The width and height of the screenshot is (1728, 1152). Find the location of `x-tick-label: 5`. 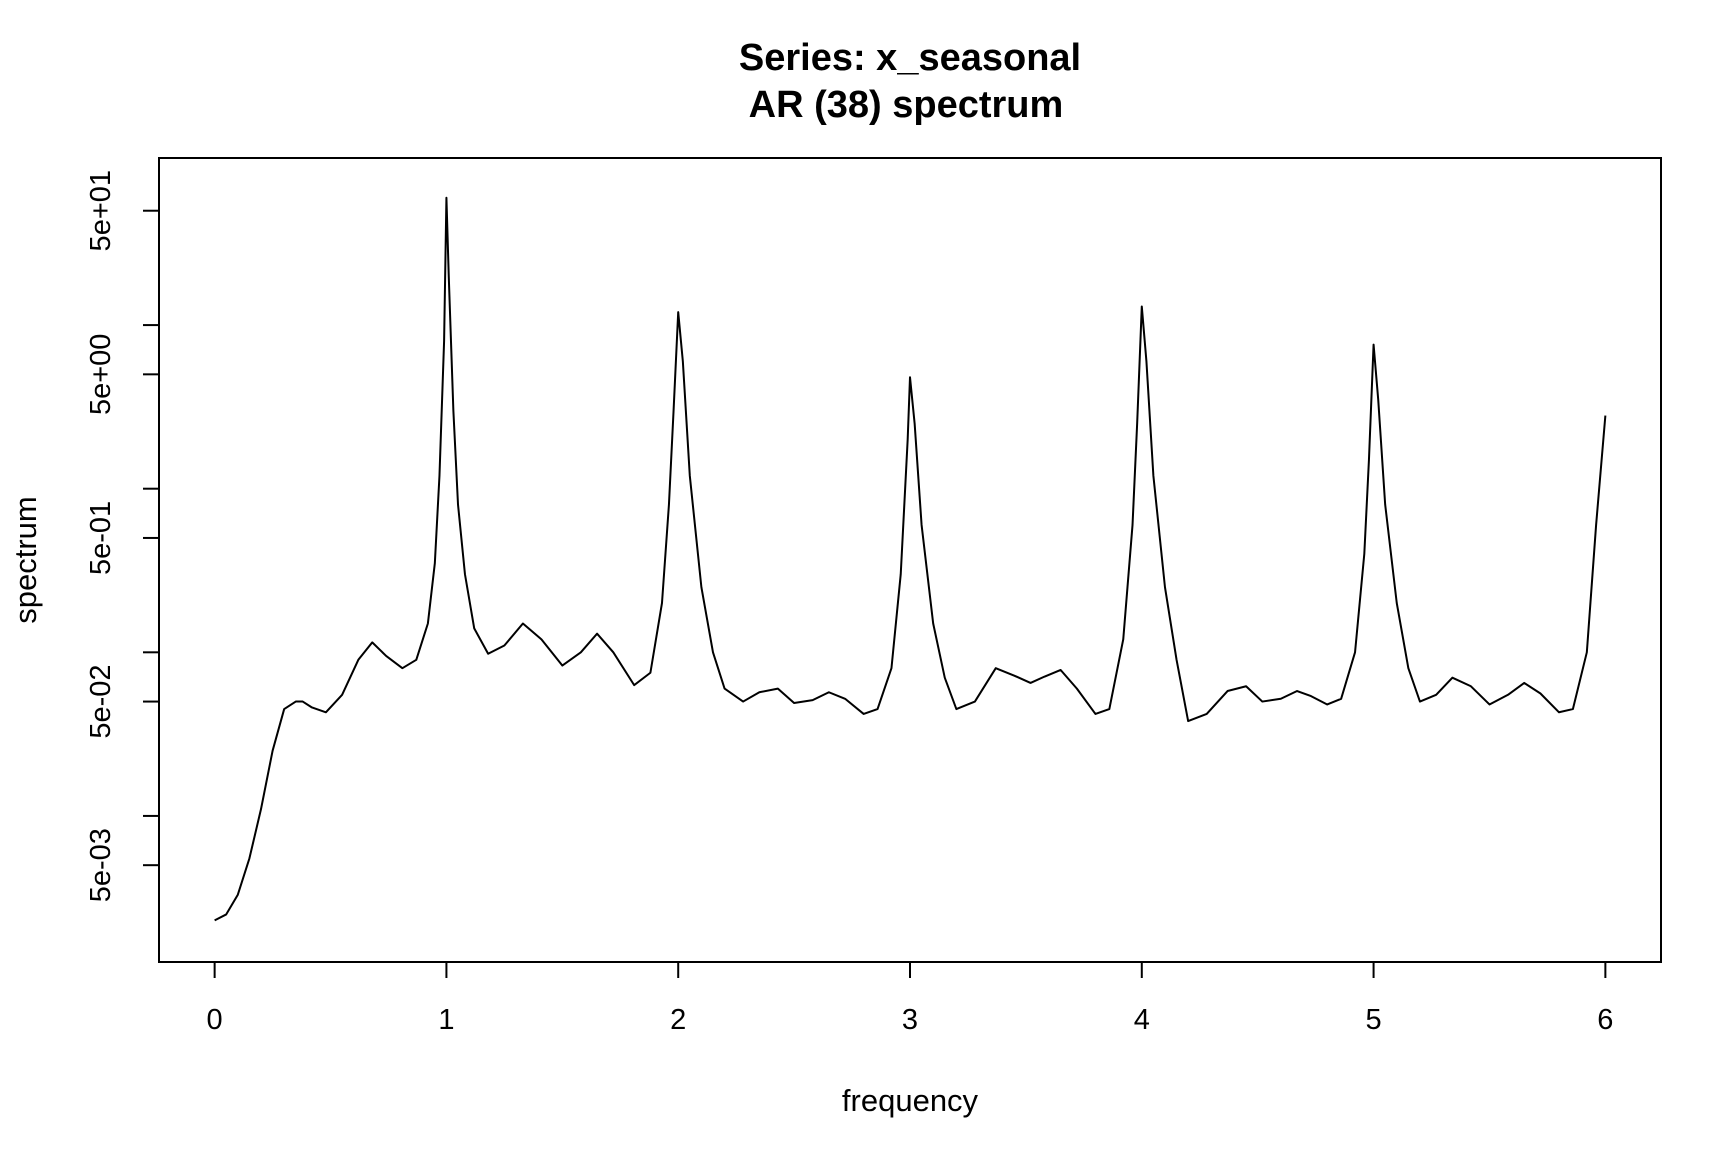

x-tick-label: 5 is located at coordinates (1374, 1020).